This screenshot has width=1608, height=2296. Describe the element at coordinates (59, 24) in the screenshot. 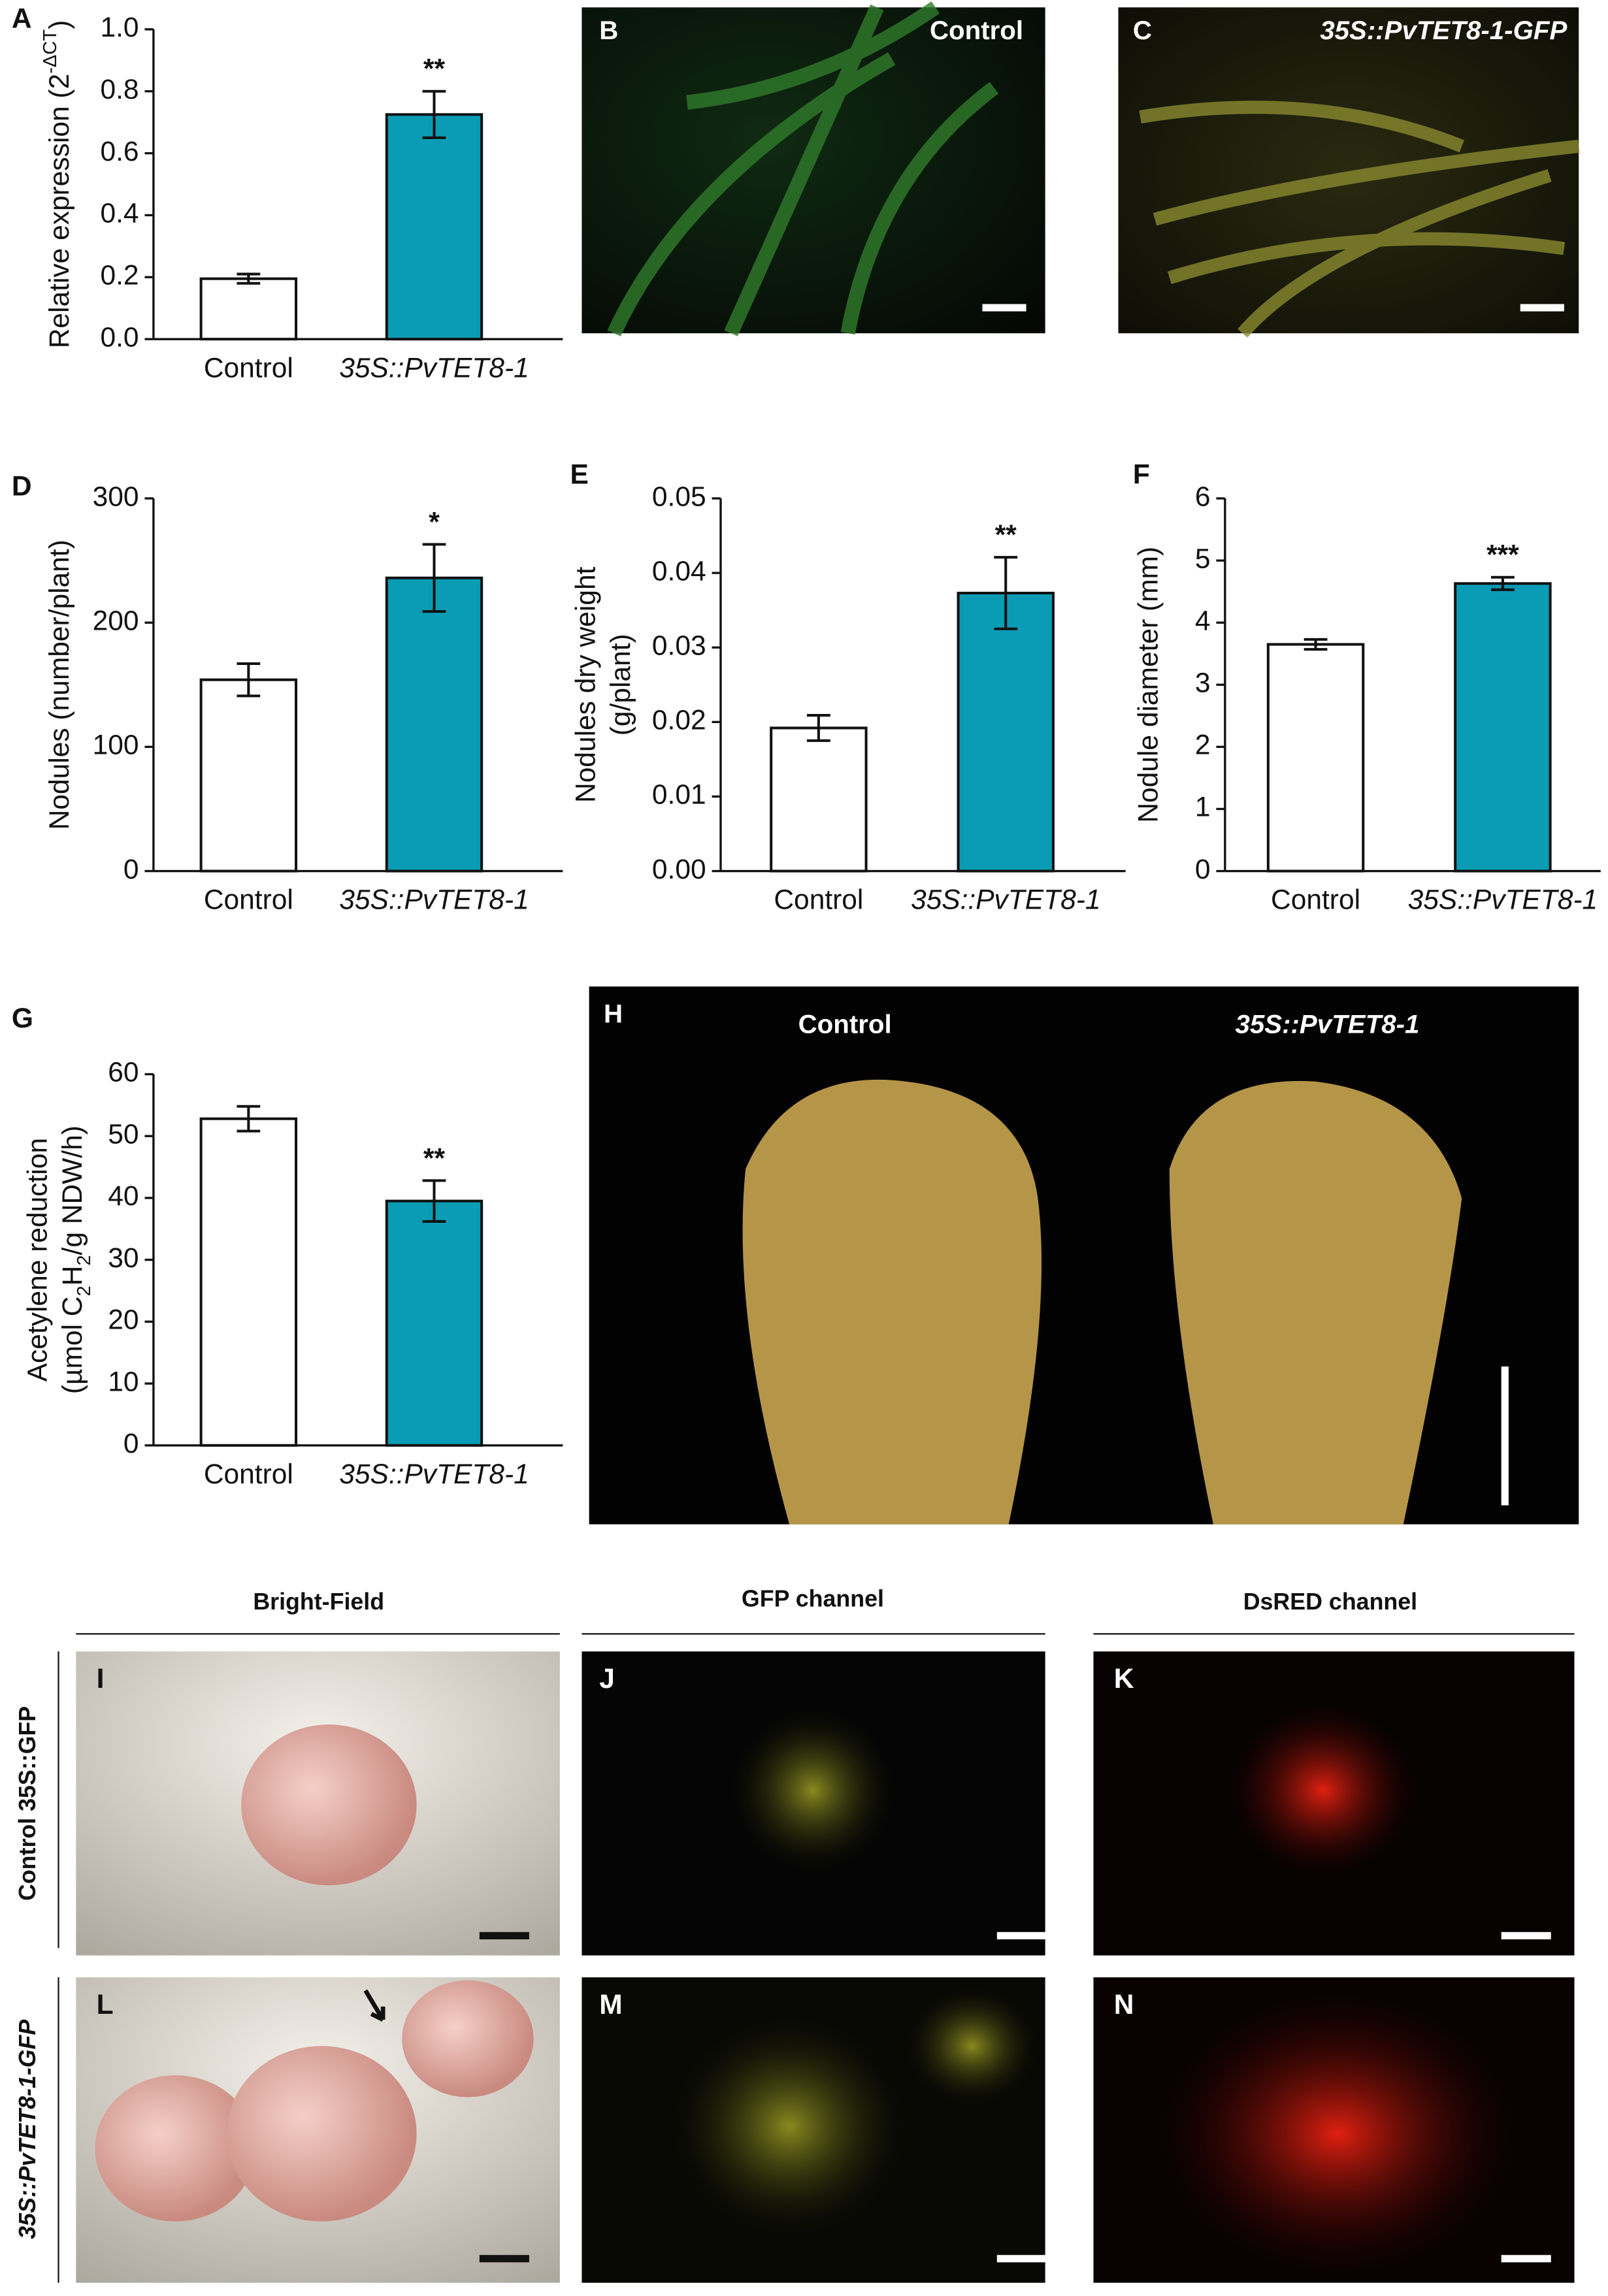

I see `y-axis-label-part: )` at that location.